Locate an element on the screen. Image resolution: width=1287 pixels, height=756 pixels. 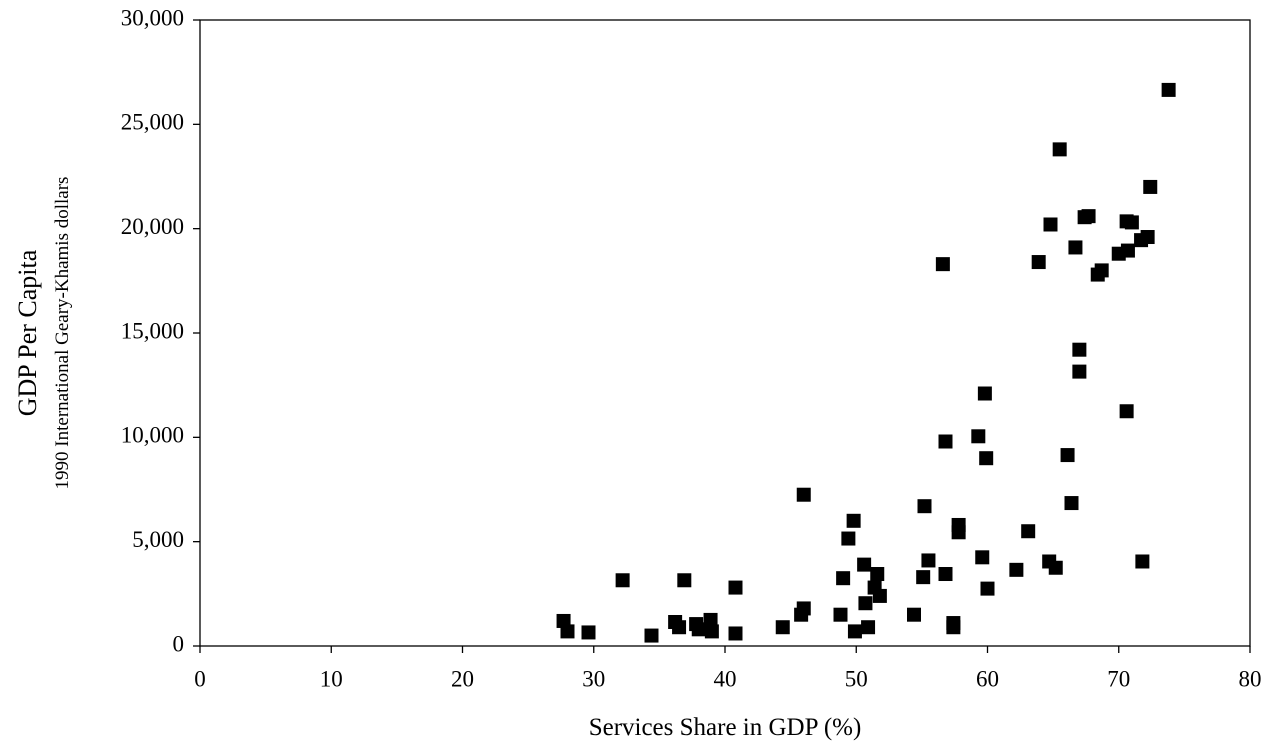
y-tick-label: 15,000 is located at coordinates (152, 330).